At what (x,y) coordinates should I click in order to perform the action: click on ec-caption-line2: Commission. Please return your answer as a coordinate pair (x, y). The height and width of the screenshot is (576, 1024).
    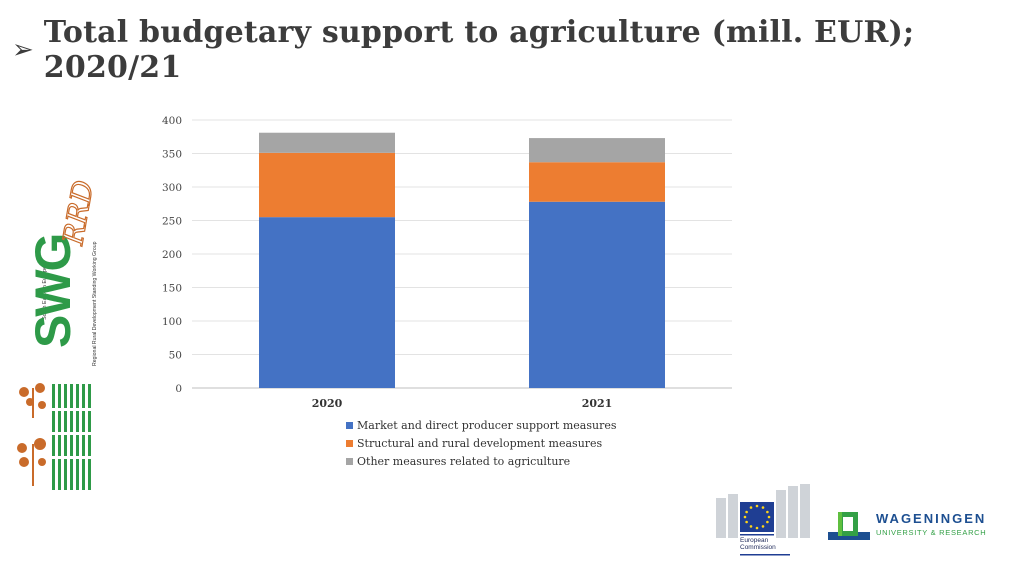
    Looking at the image, I should click on (758, 548).